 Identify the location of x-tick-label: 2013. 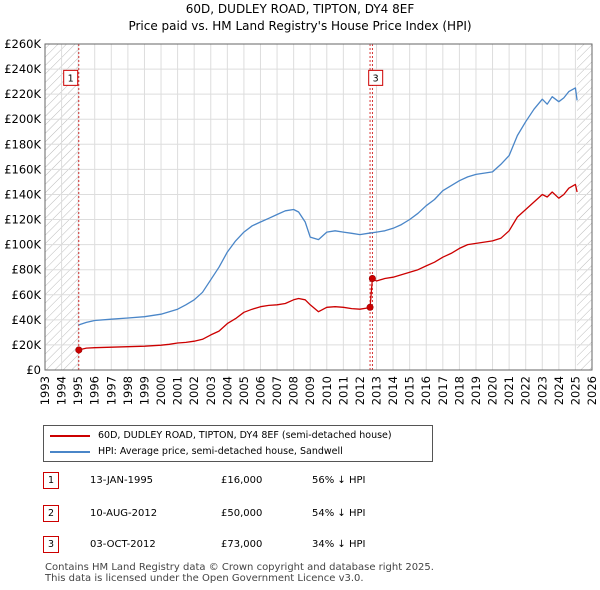
(377, 390).